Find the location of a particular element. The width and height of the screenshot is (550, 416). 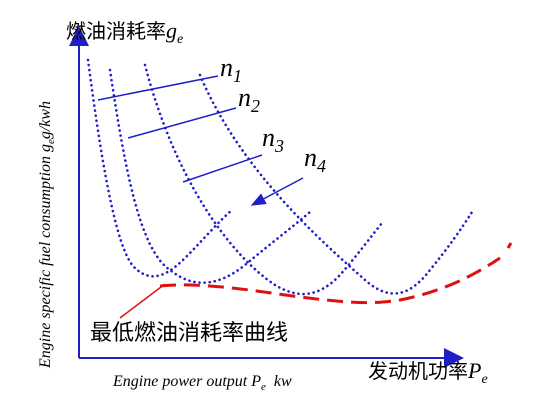

speed-label: n2 is located at coordinates (249, 99).